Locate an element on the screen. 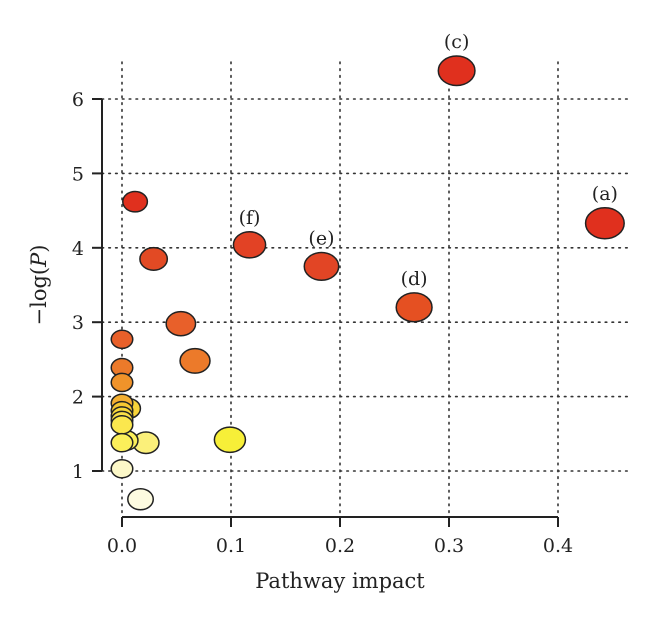 Image resolution: width=660 pixels, height=629 pixels. point-label: (e) is located at coordinates (321, 239).